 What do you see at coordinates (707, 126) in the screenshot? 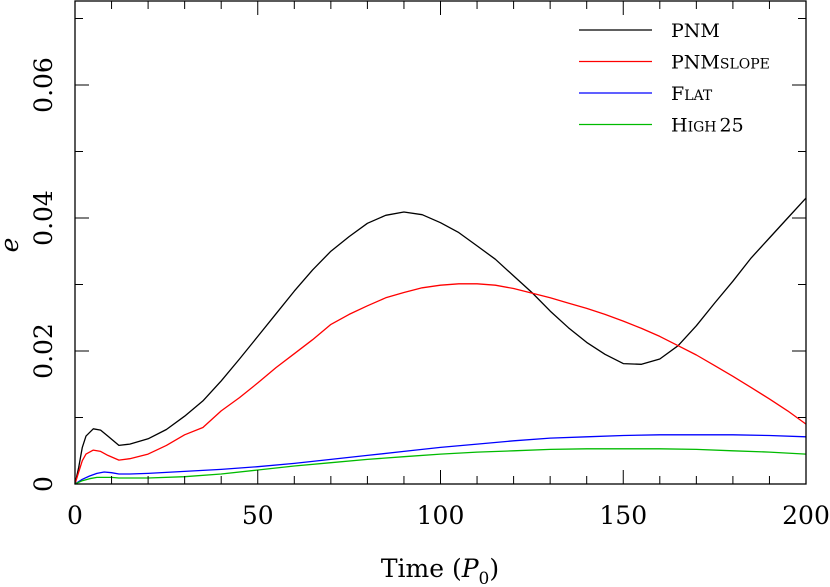
I see `legend-label: HIGH 25` at bounding box center [707, 126].